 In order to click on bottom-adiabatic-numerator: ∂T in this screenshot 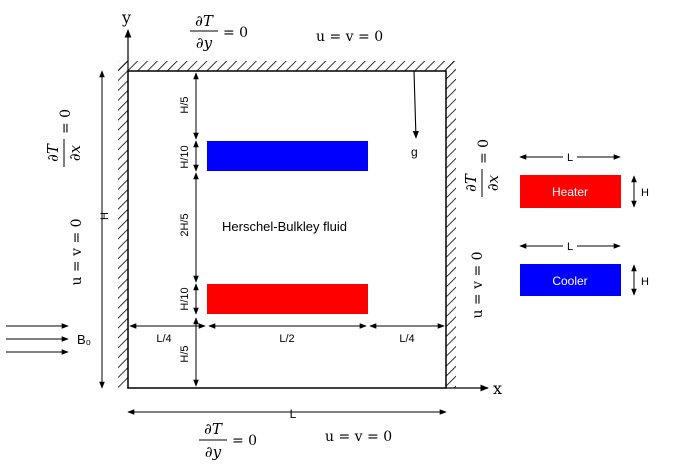, I will do `click(213, 429)`.